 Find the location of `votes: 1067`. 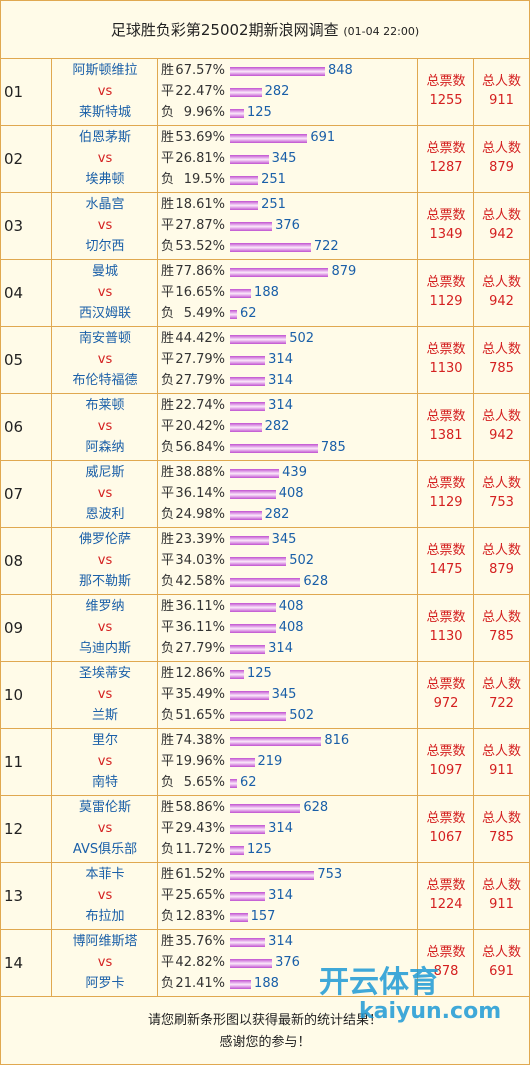

votes: 1067 is located at coordinates (446, 837).